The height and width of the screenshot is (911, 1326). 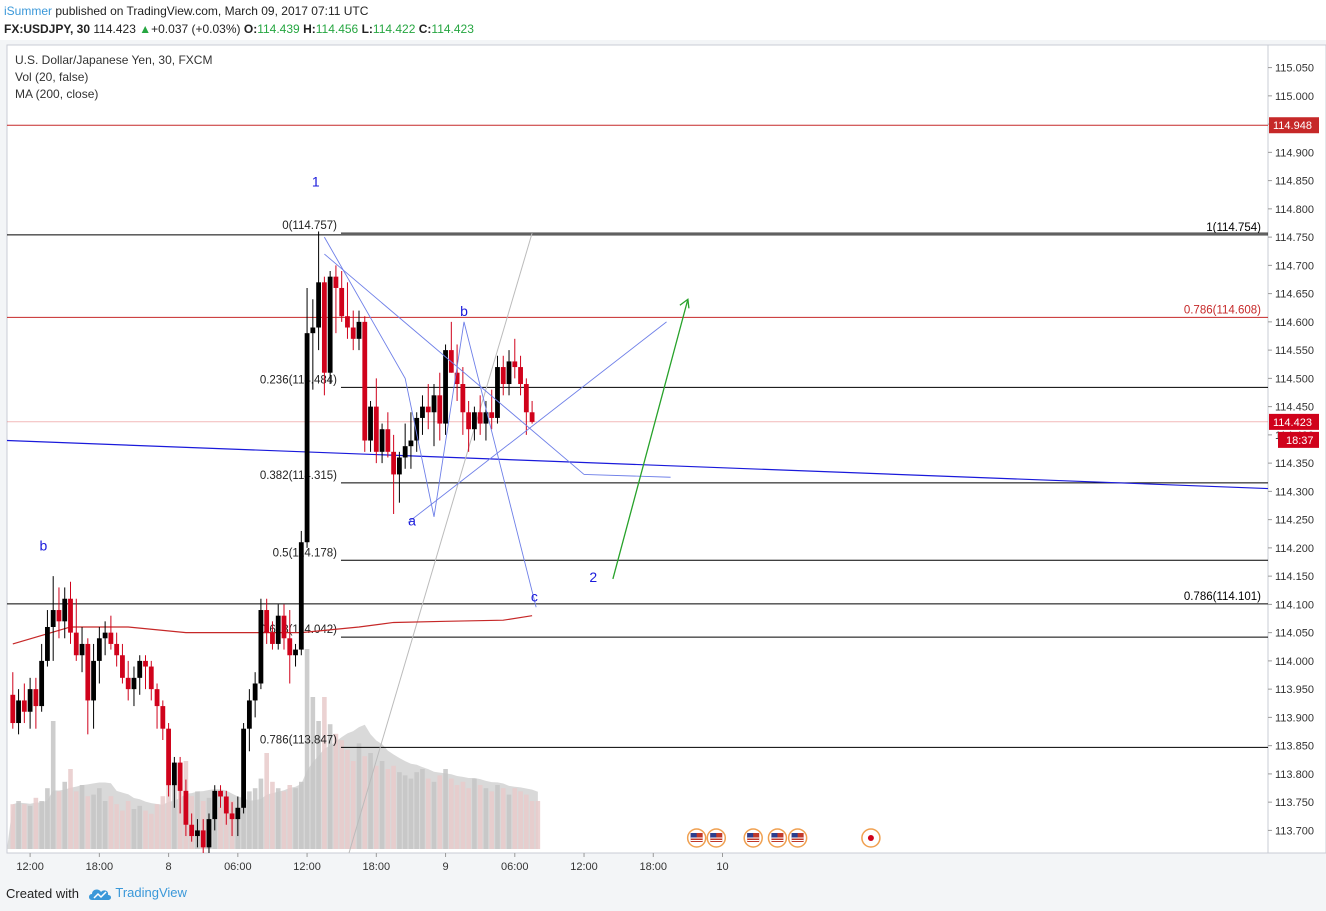 What do you see at coordinates (394, 29) in the screenshot?
I see `low-value: 114.422` at bounding box center [394, 29].